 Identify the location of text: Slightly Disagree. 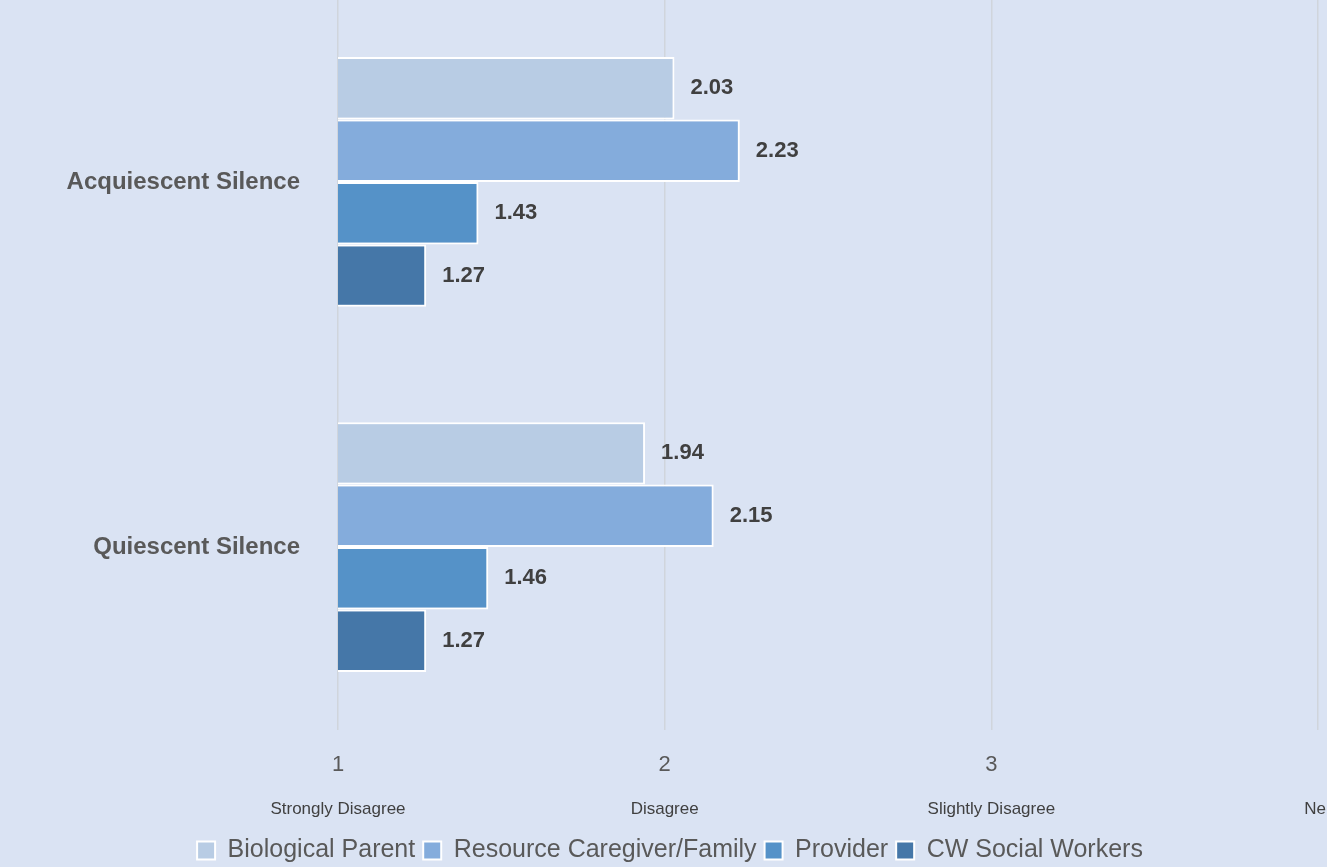
(991, 809).